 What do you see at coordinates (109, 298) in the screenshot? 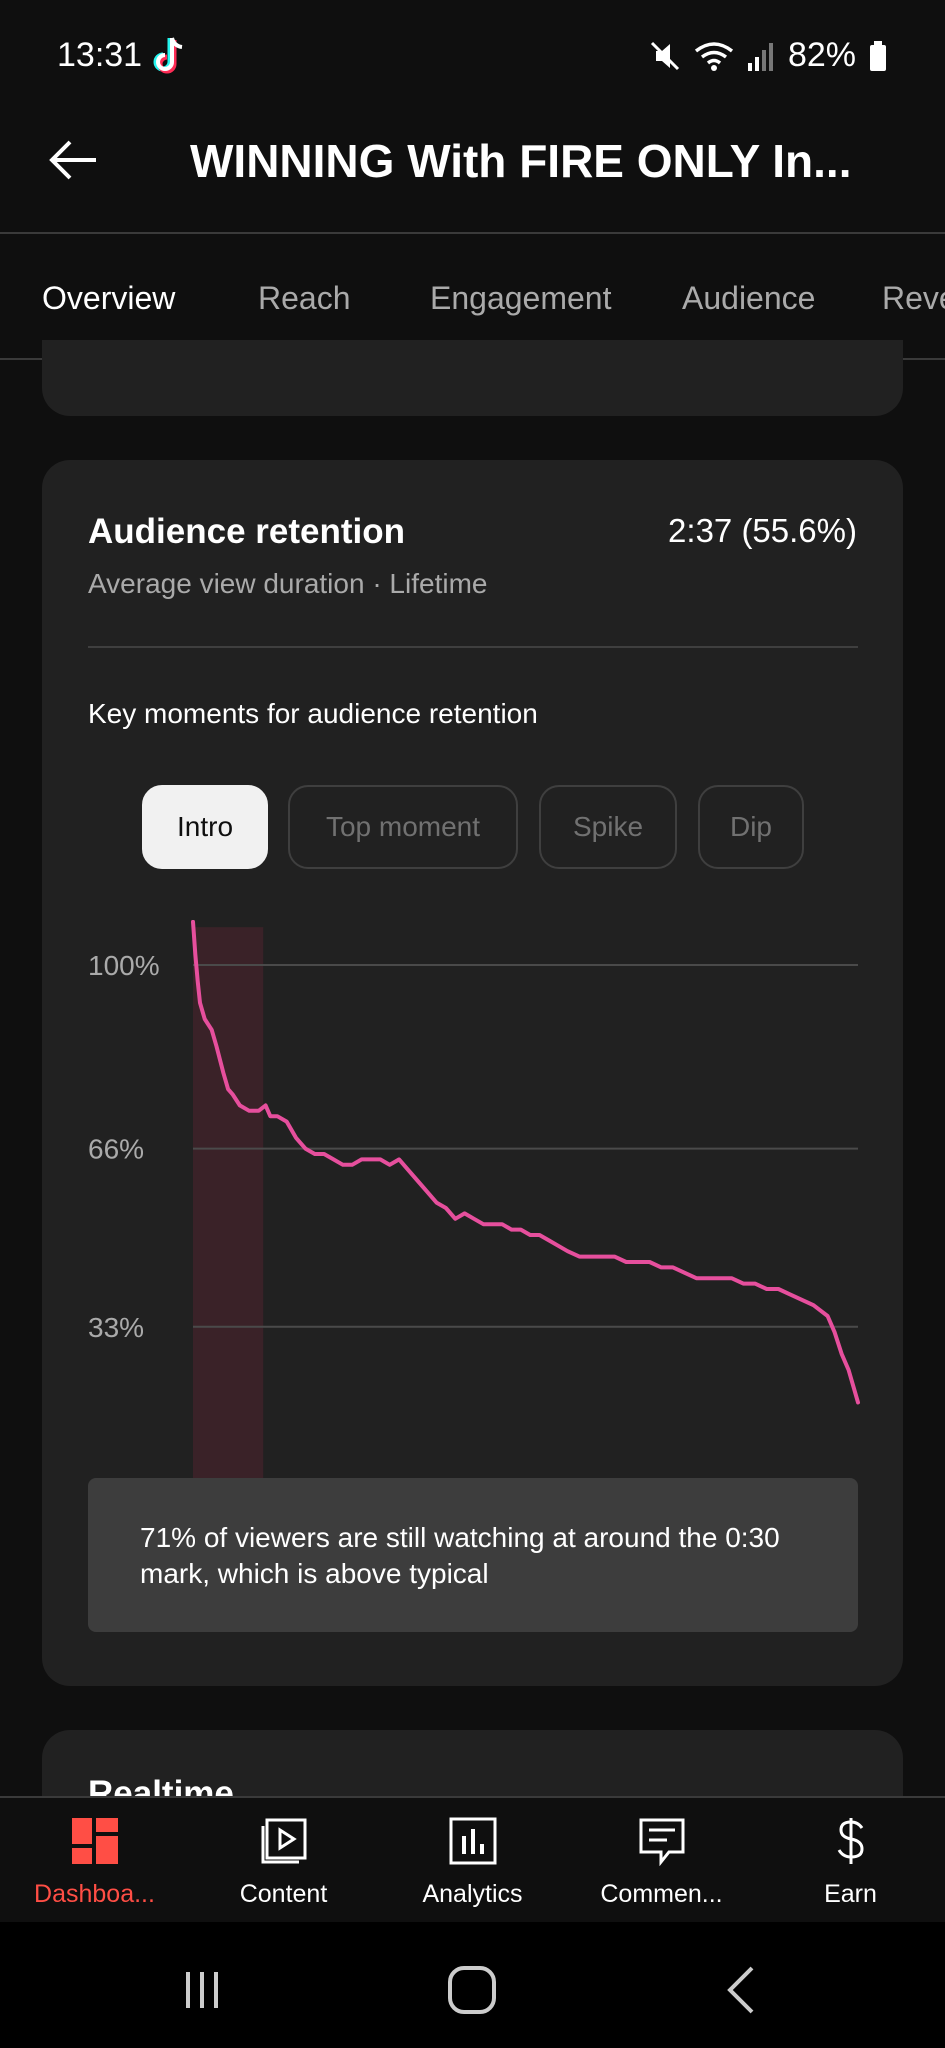
I see `tab-overview: Overview` at bounding box center [109, 298].